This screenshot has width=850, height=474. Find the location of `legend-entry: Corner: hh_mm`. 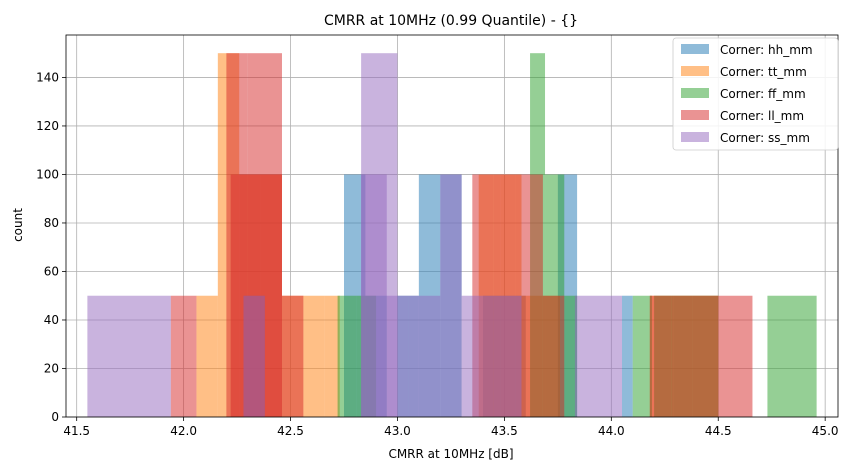

legend-entry: Corner: hh_mm is located at coordinates (747, 50).